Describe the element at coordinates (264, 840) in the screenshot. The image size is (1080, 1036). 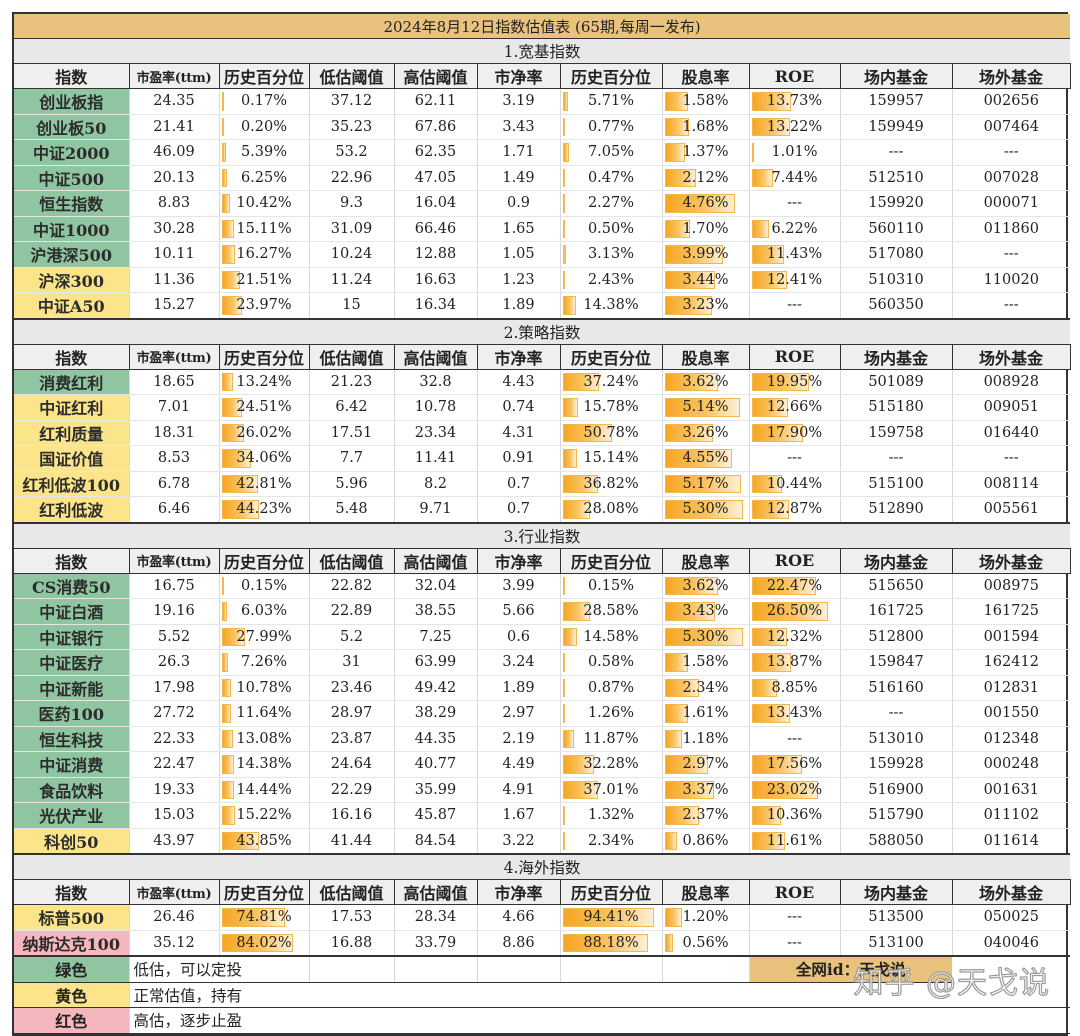
I see `cell-value: 43.85%` at that location.